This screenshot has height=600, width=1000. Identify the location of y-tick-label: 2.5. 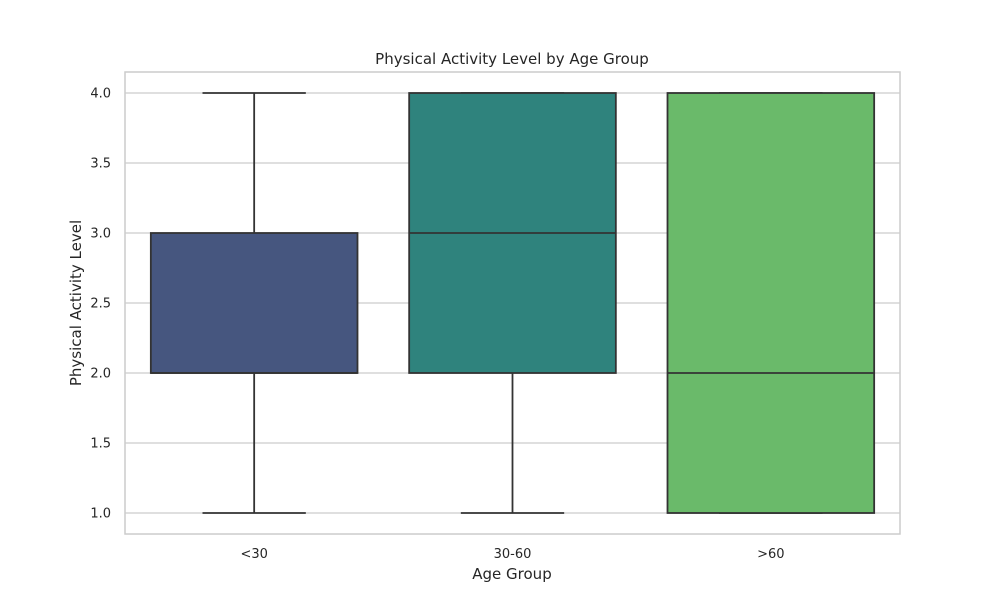
(100, 304).